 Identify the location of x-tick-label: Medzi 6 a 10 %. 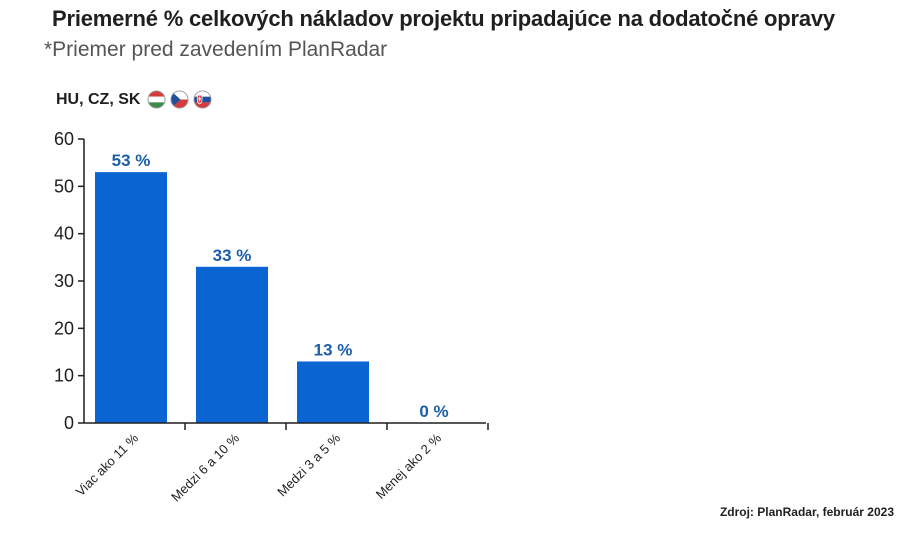
(205, 467).